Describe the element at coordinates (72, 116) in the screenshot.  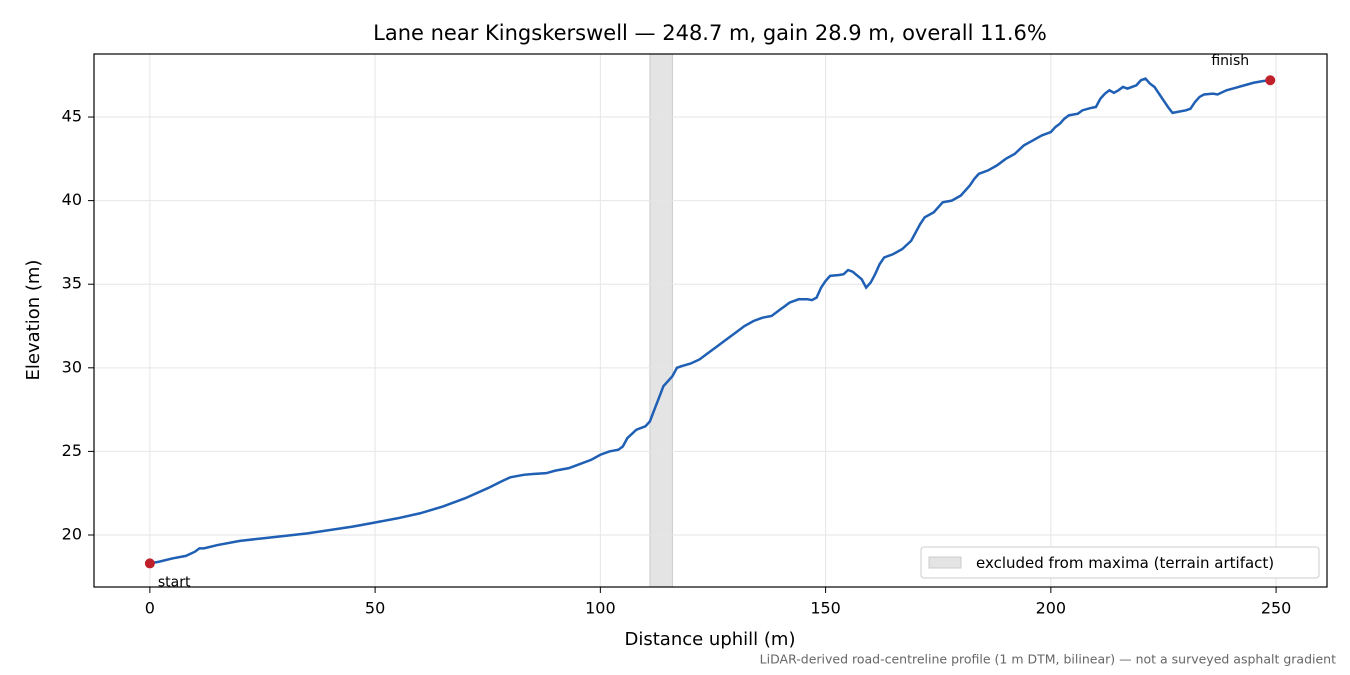
I see `y-tick-label: 45` at that location.